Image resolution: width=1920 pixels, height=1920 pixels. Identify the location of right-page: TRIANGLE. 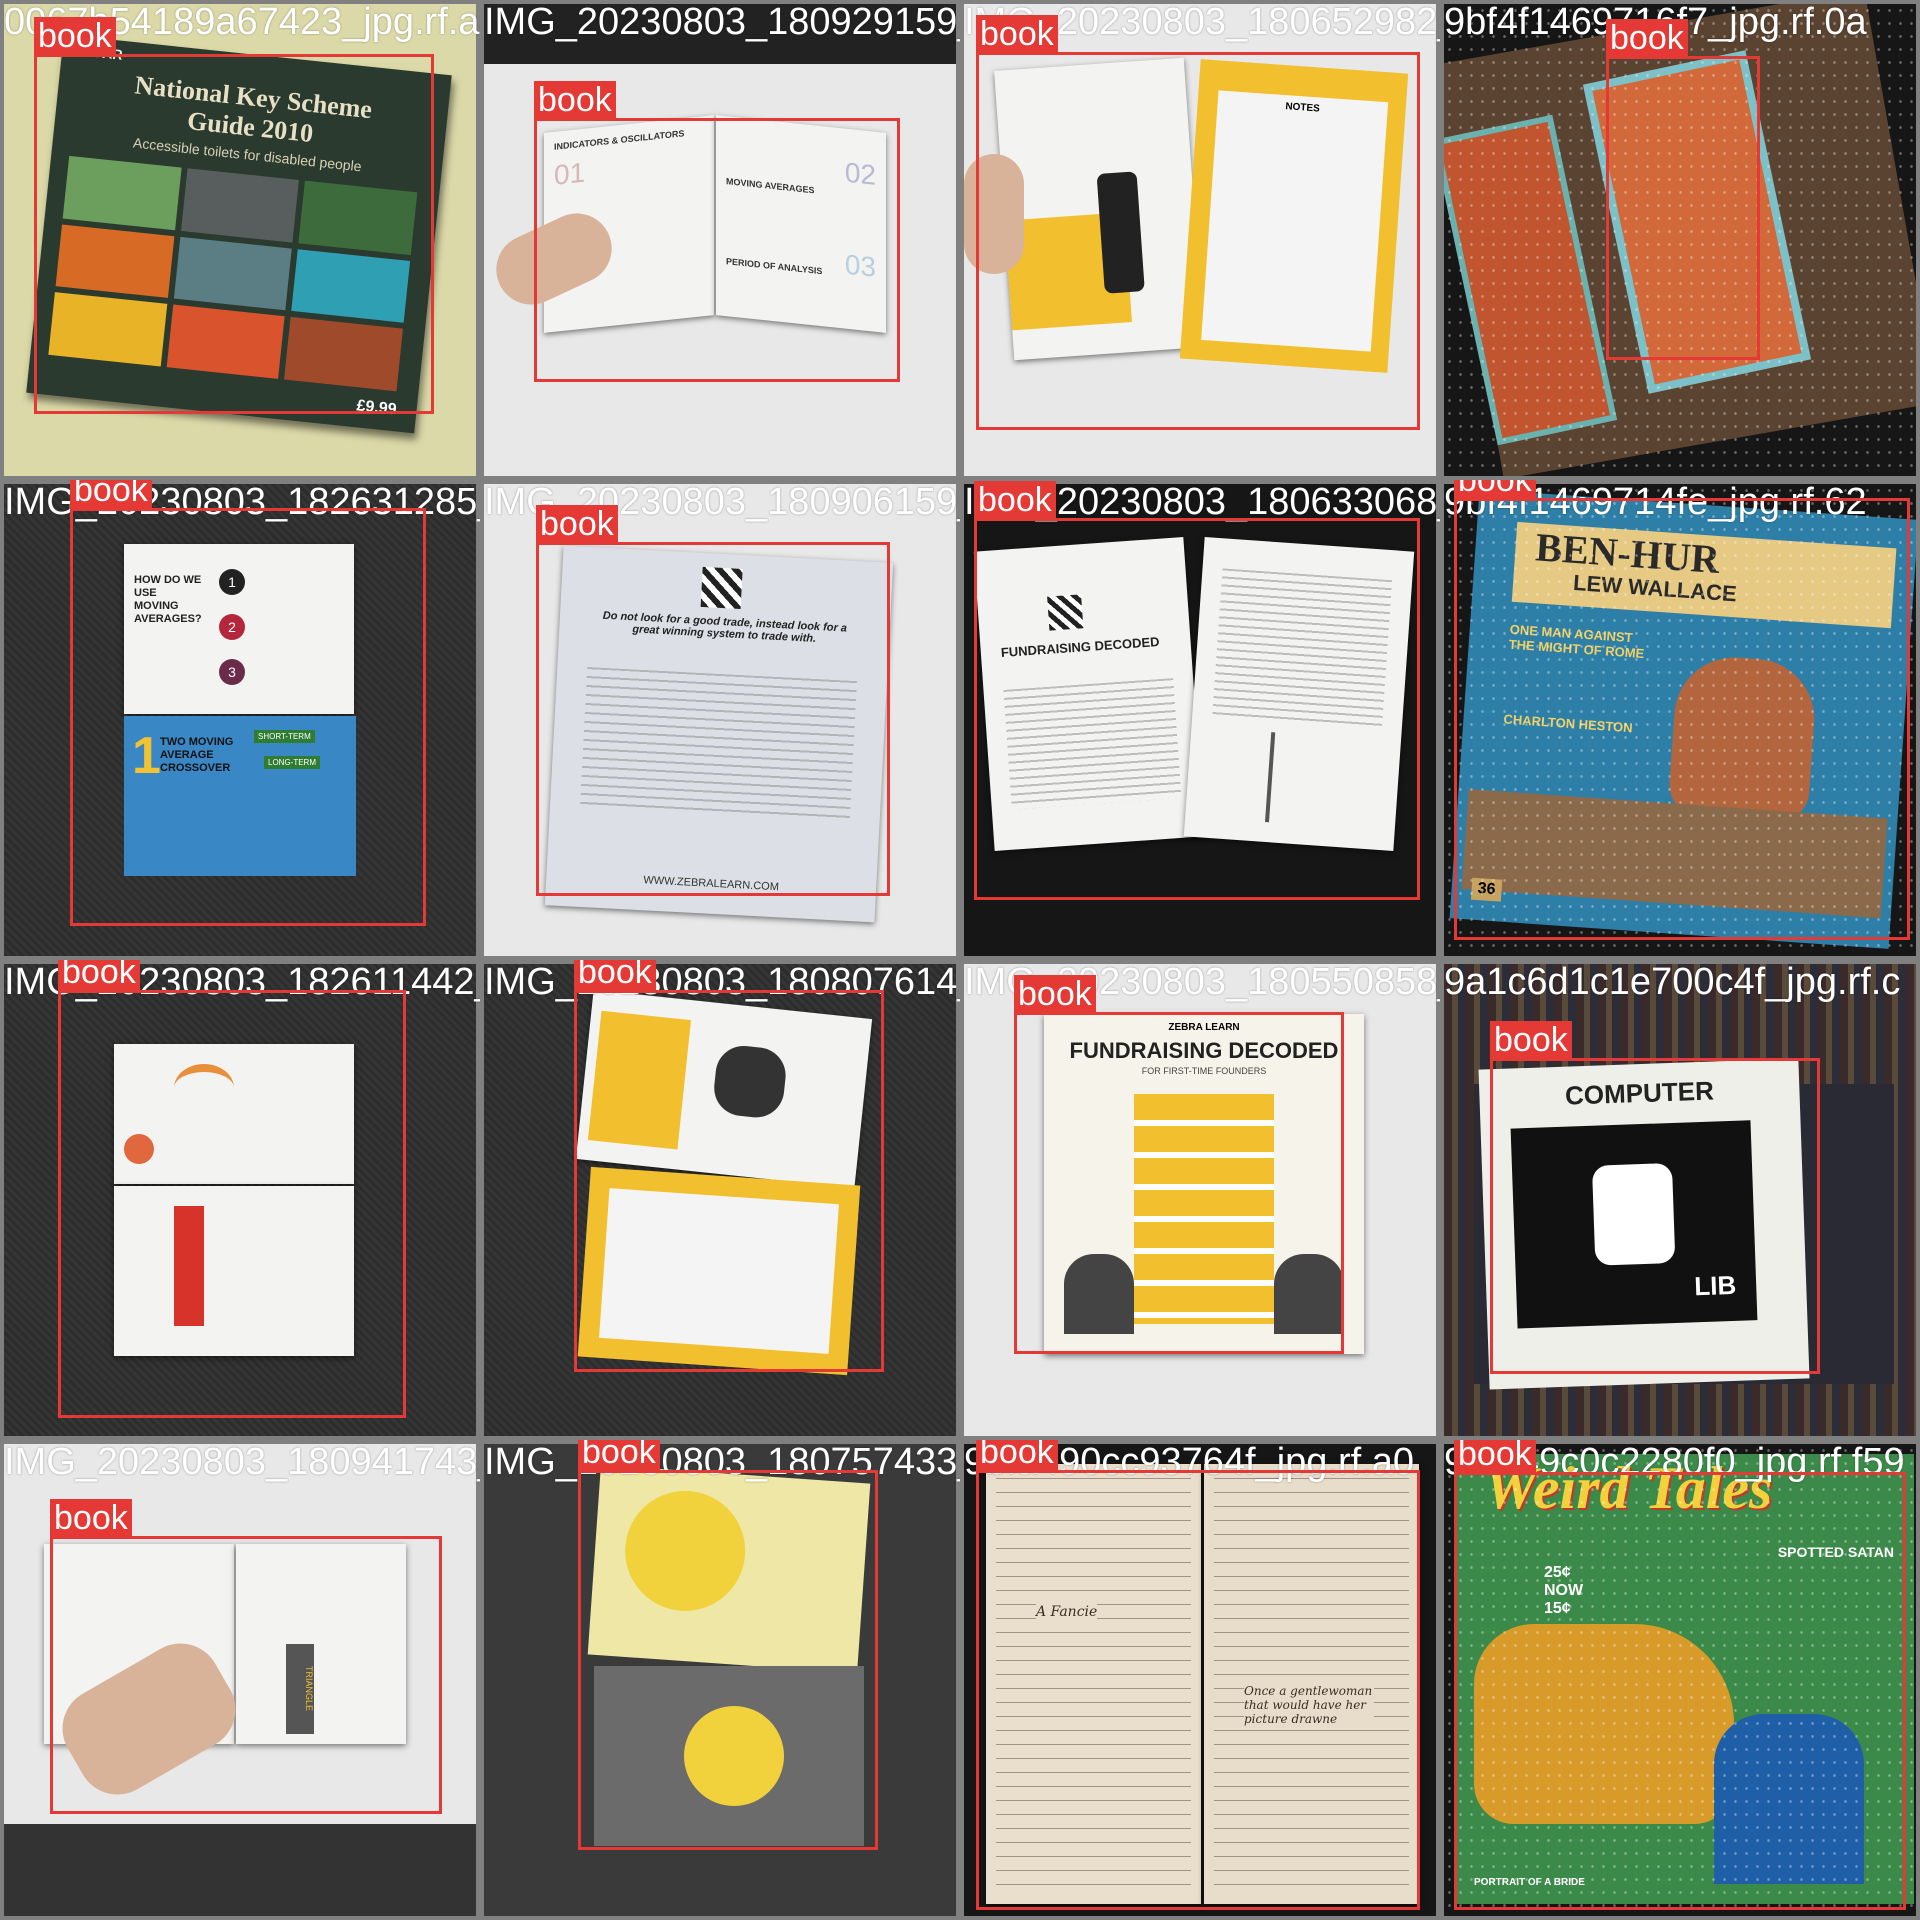
(321, 1644).